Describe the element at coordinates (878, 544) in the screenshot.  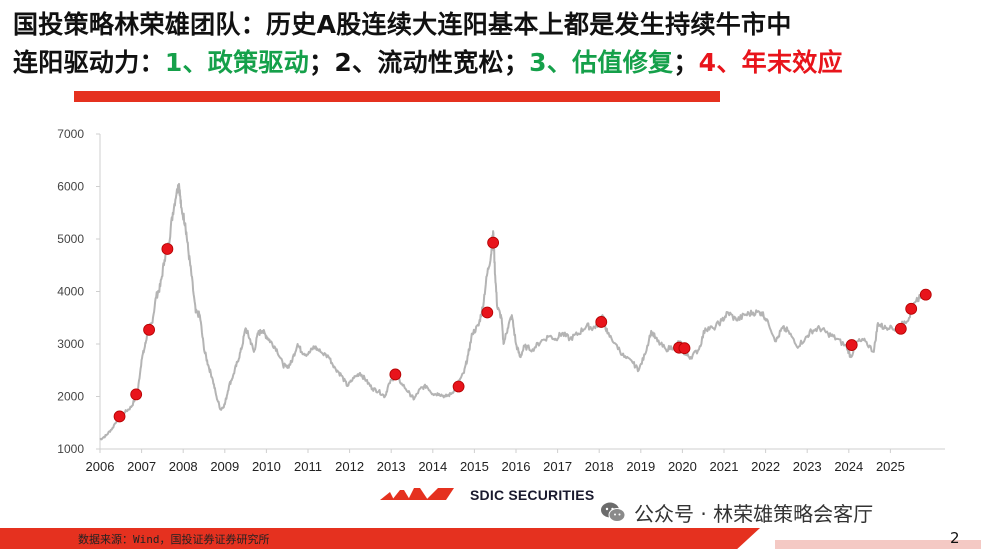
I see `footer-bar-accent` at that location.